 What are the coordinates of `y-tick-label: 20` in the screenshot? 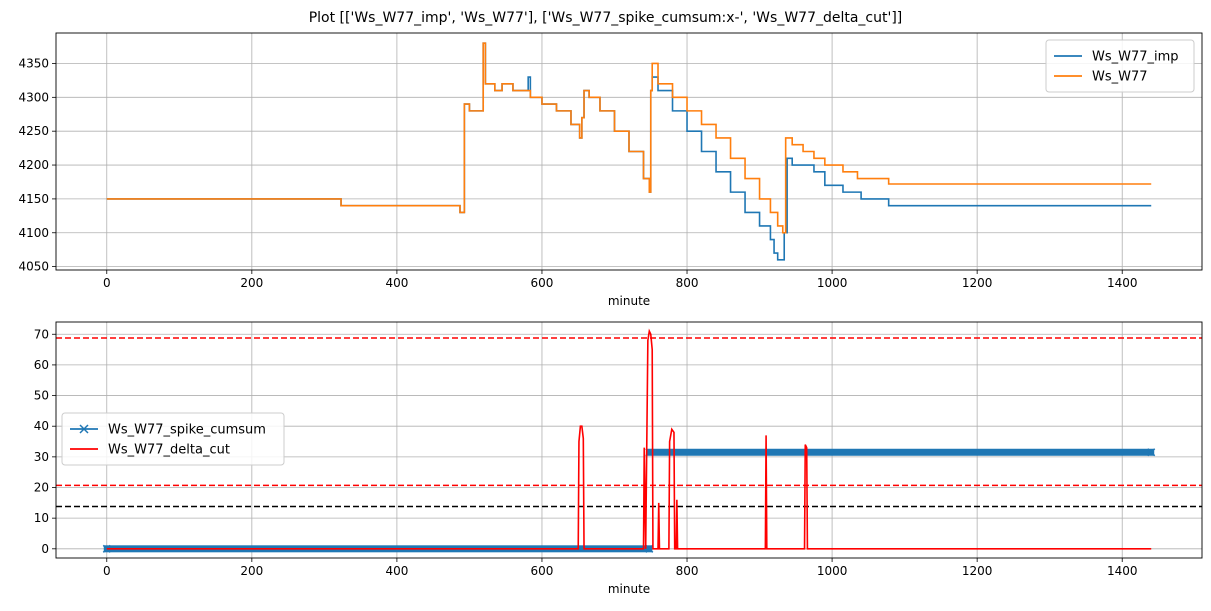 It's located at (41, 488).